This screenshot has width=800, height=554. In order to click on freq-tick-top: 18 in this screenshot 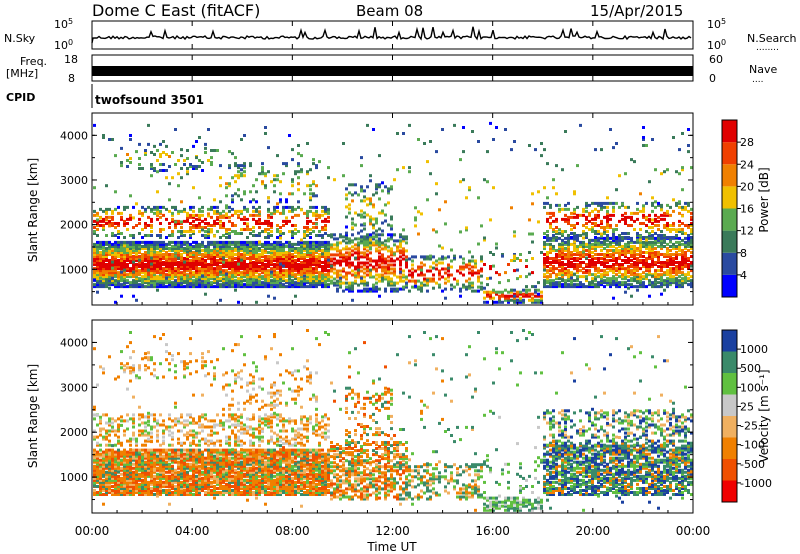, I will do `click(71, 59)`.